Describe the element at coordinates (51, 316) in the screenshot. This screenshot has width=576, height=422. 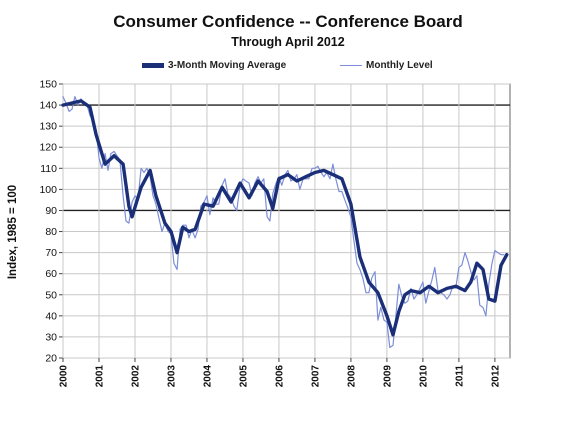
I see `y-tick-label: 40` at that location.